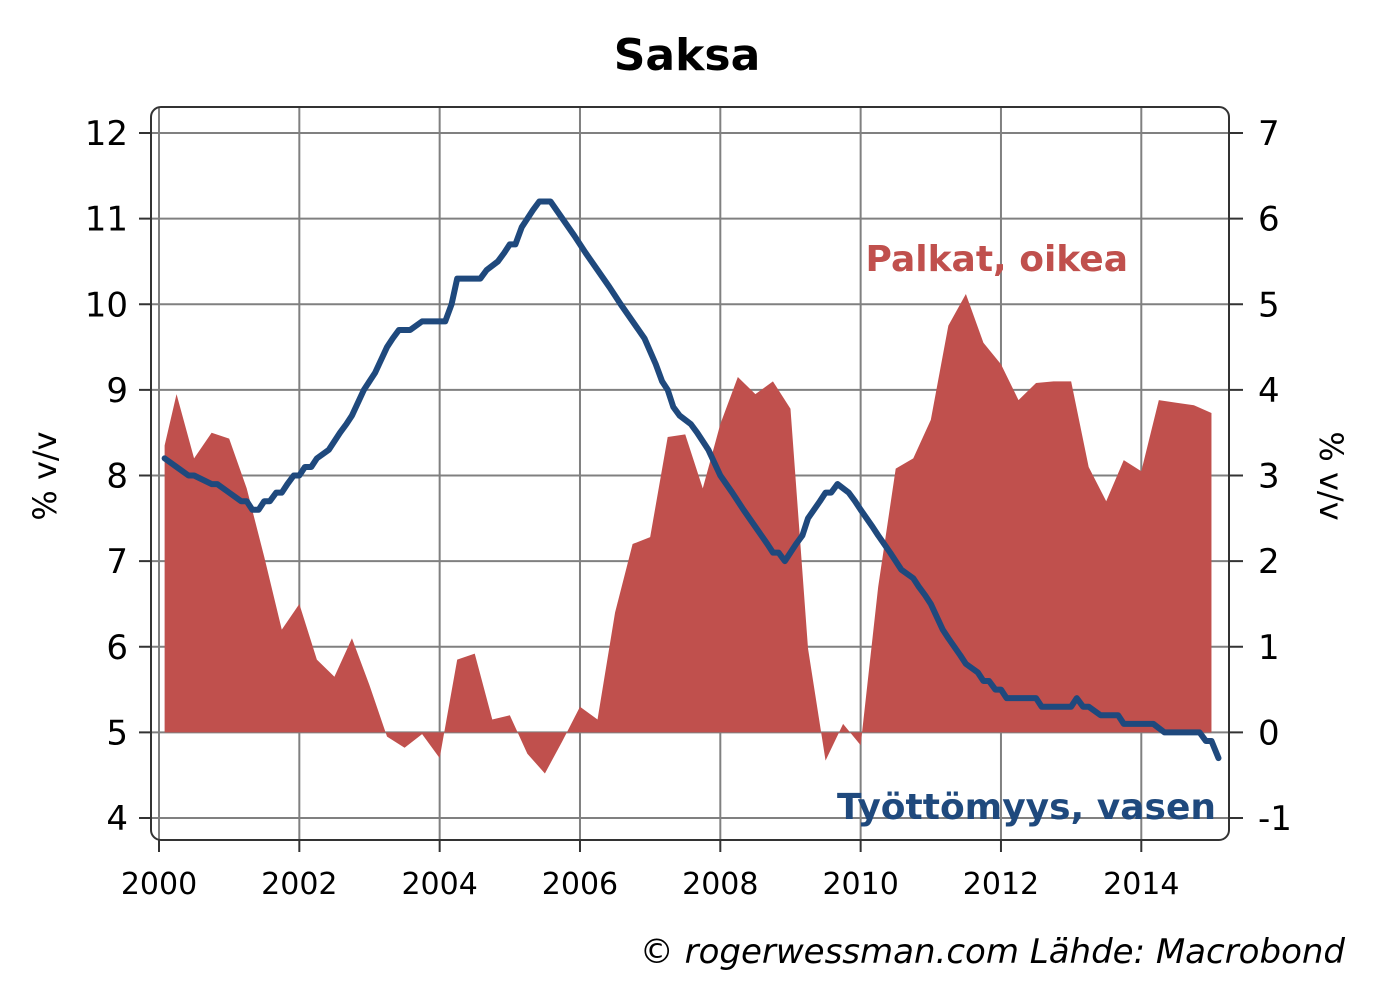 The image size is (1375, 1000). Describe the element at coordinates (1331, 475) in the screenshot. I see `right-y-axis-label: % v/v` at that location.